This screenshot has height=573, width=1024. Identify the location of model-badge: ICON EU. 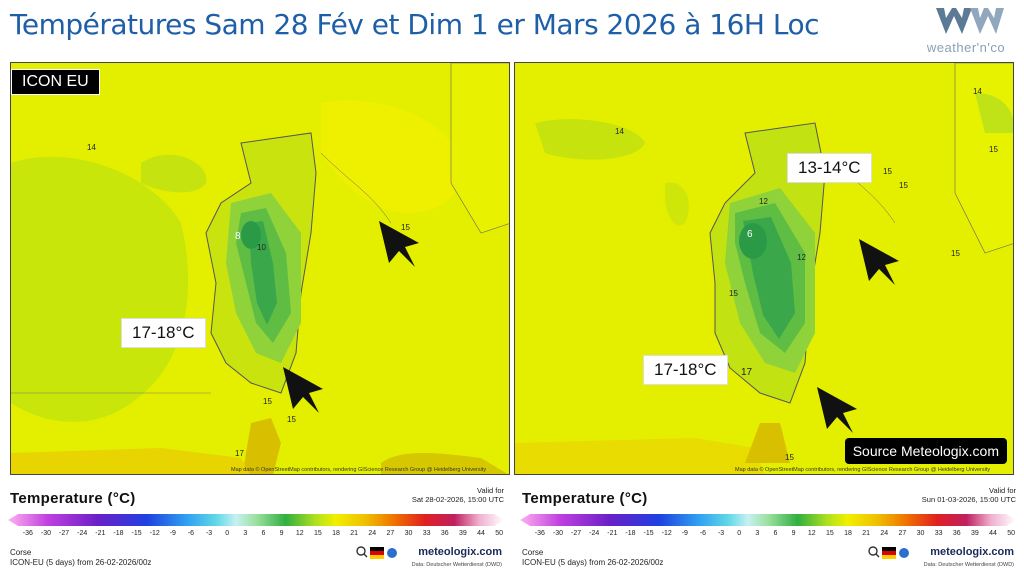
(55, 82).